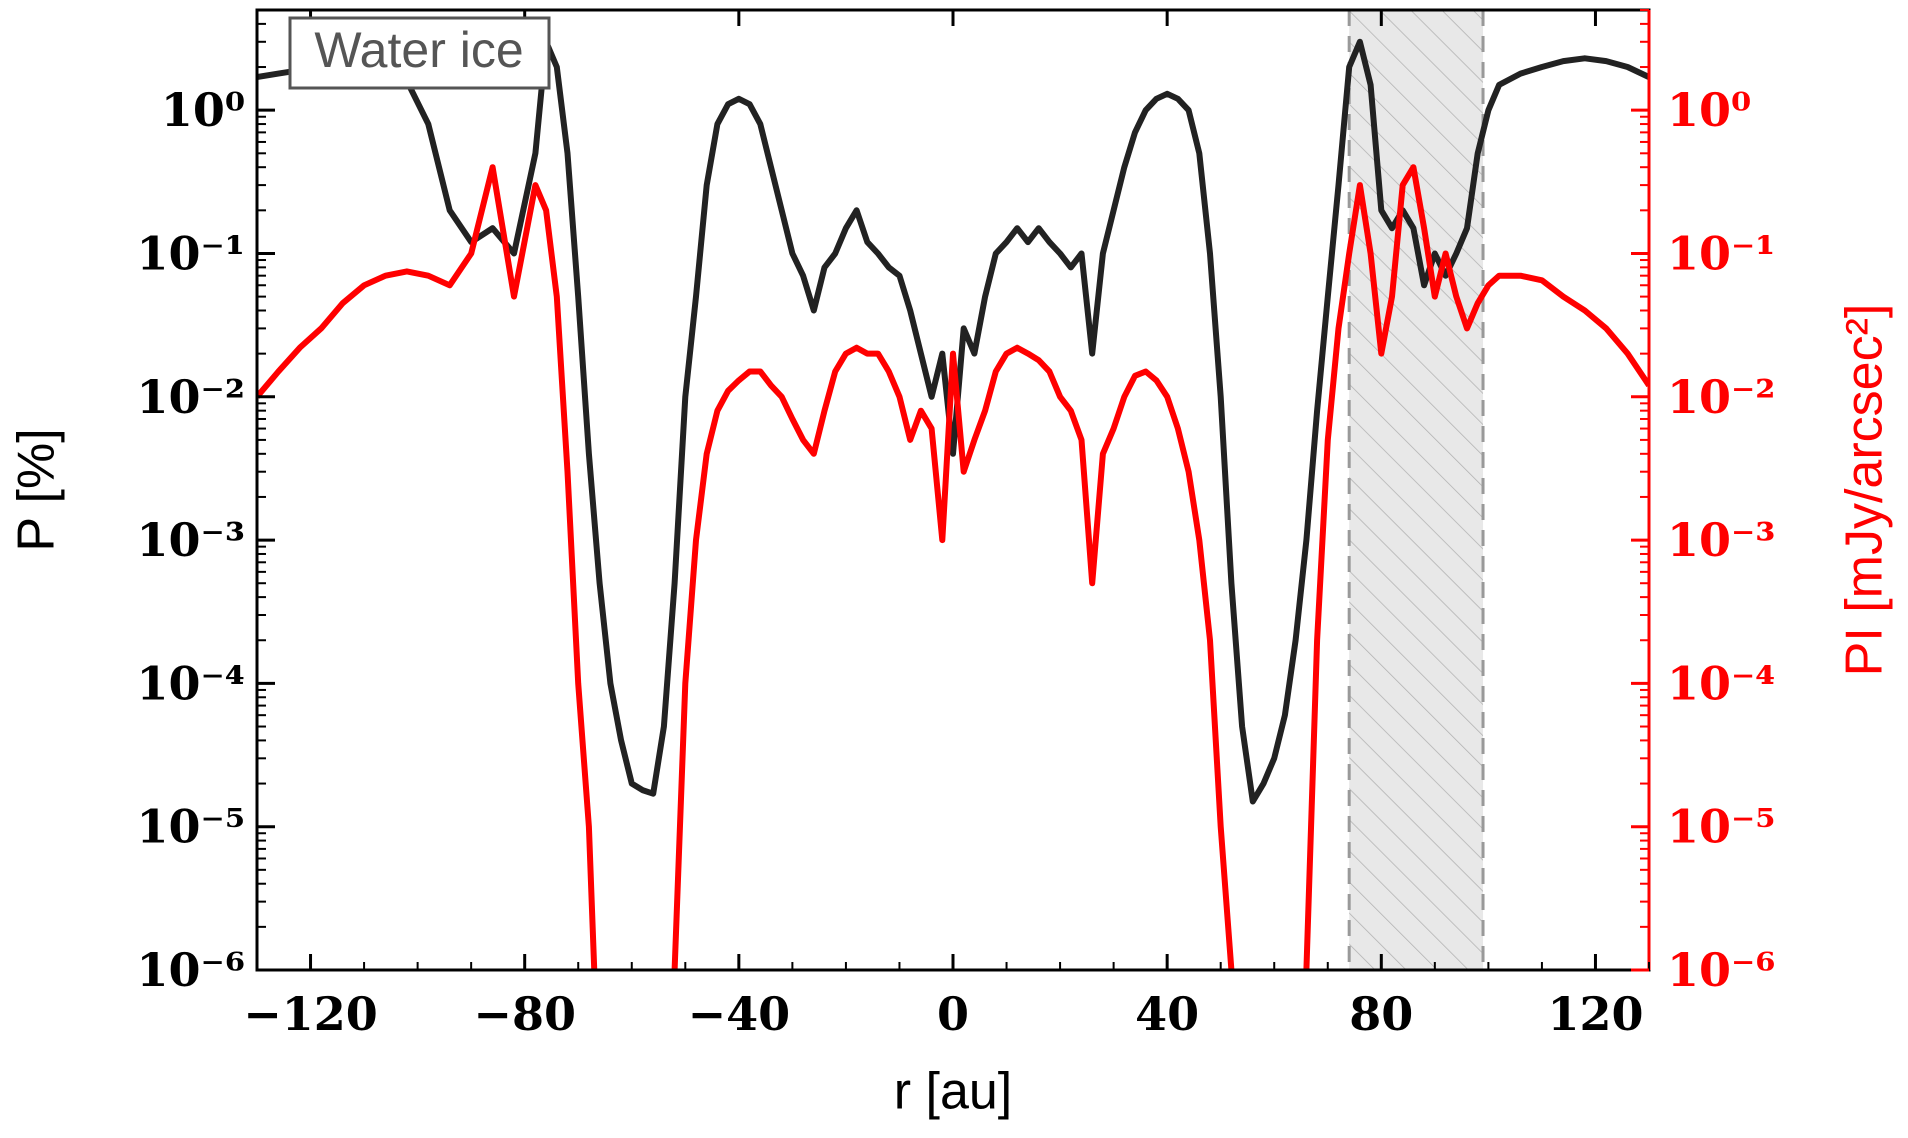  What do you see at coordinates (1721, 540) in the screenshot?
I see `y2-tick-label: 10⁻³` at bounding box center [1721, 540].